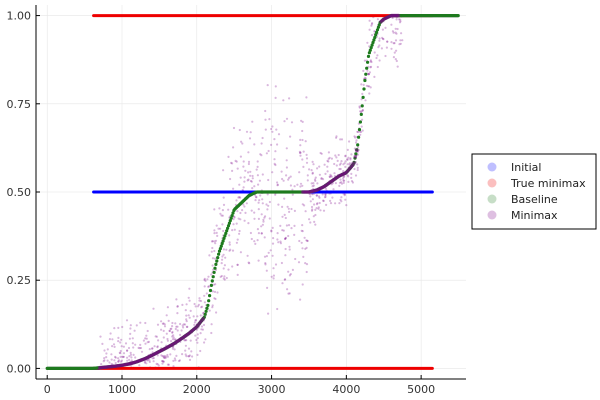 This screenshot has width=600, height=400. Describe the element at coordinates (239, 385) in the screenshot. I see `x-axis-ticks: 0 1000 2000 3000 4000 5000` at that location.